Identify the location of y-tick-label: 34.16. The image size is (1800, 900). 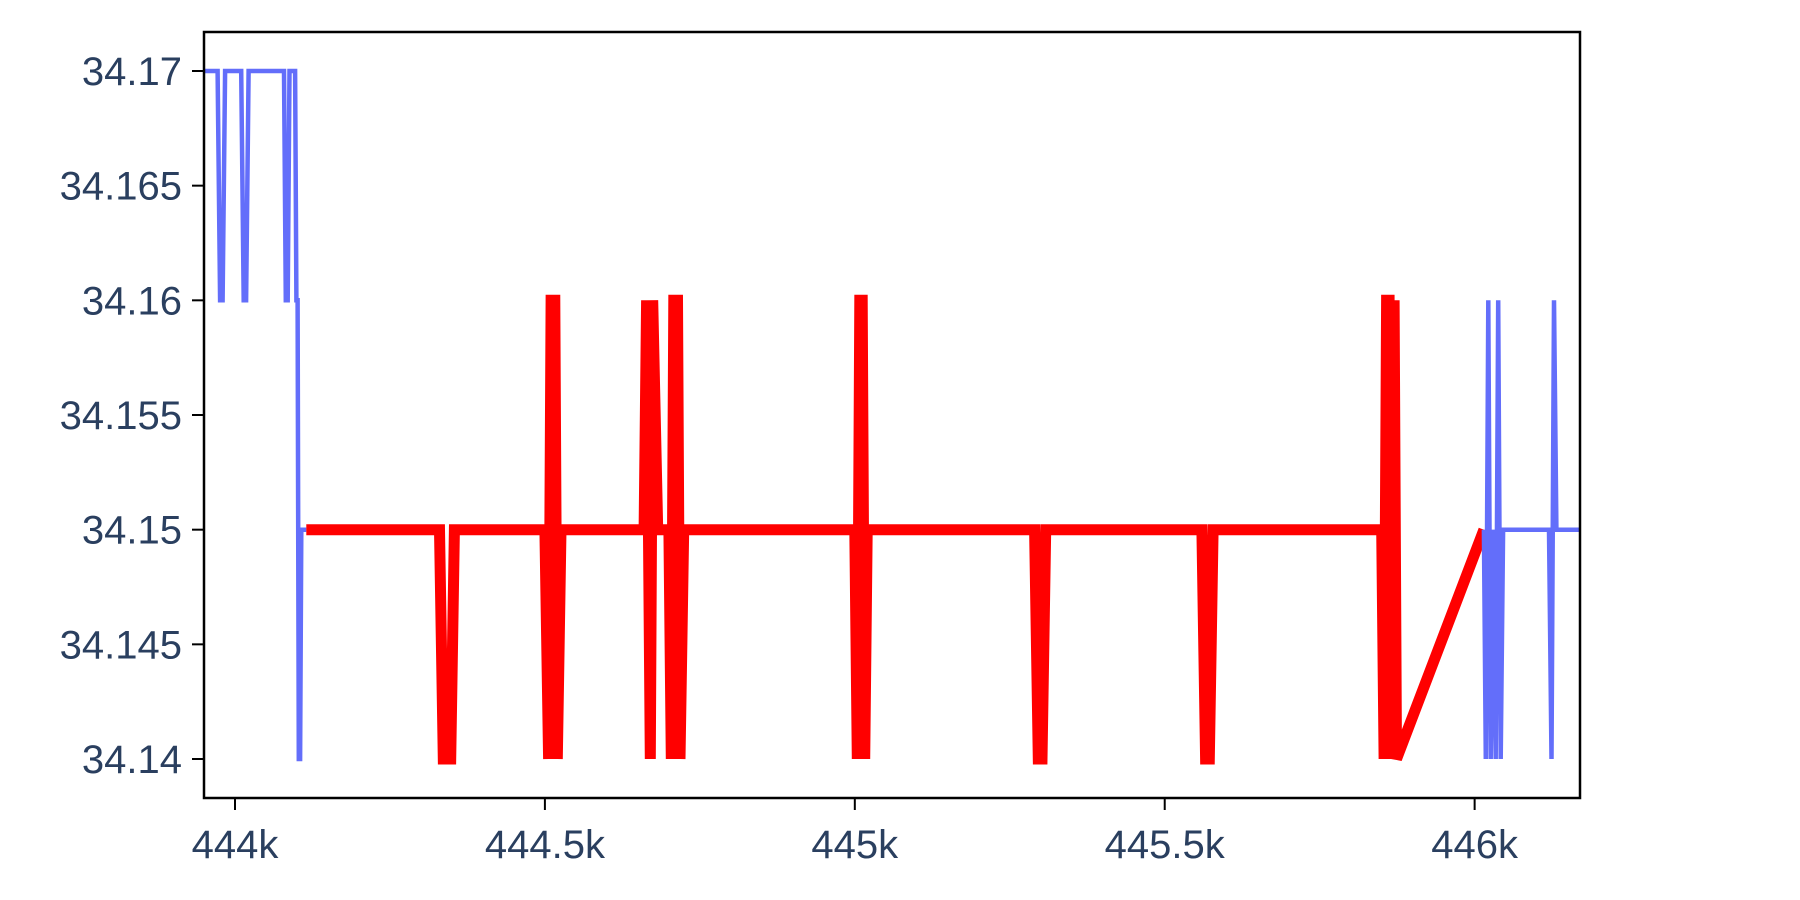
(132, 301).